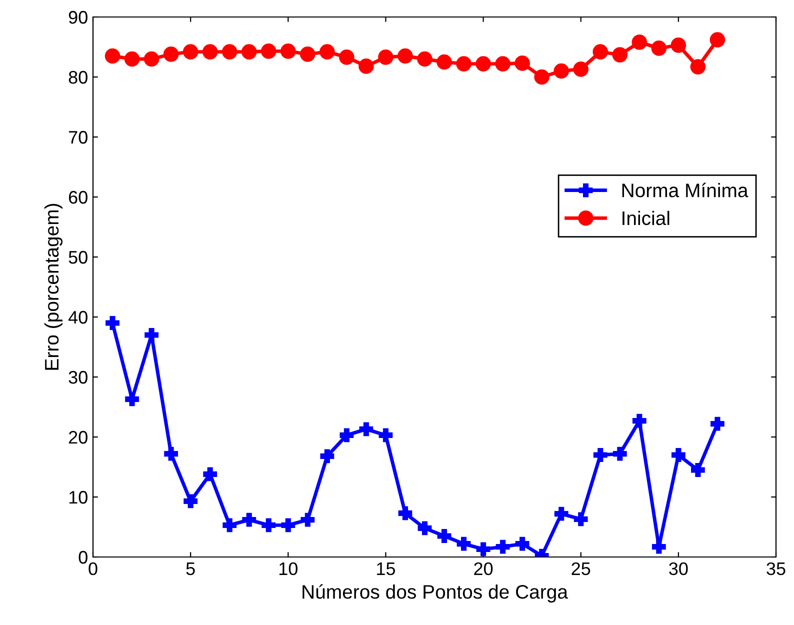 This screenshot has height=625, width=794. I want to click on y-tick-label: 90, so click(78, 17).